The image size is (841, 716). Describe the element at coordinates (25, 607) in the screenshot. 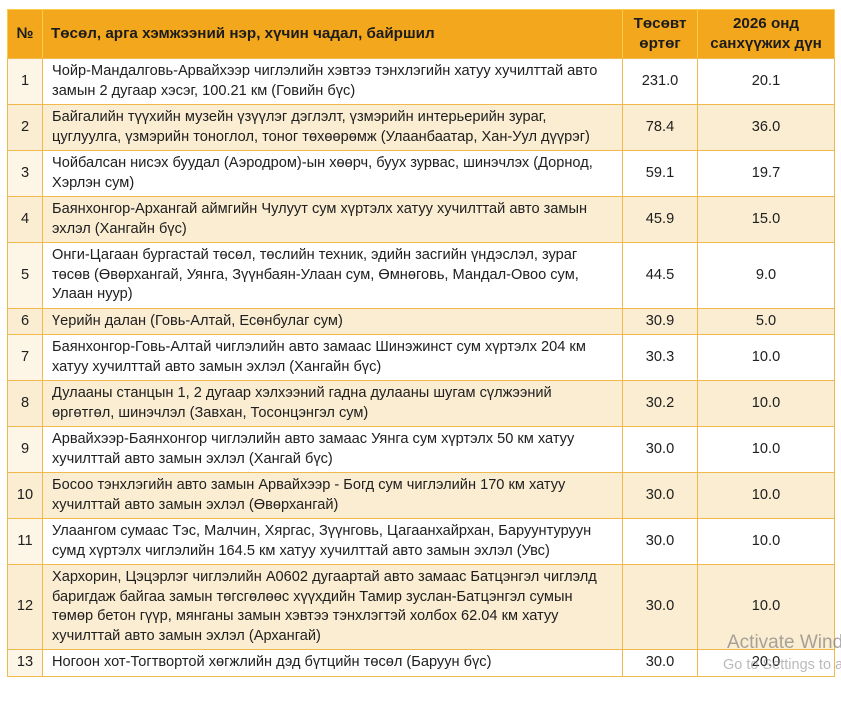

I see `row-number-cell: 12` at that location.